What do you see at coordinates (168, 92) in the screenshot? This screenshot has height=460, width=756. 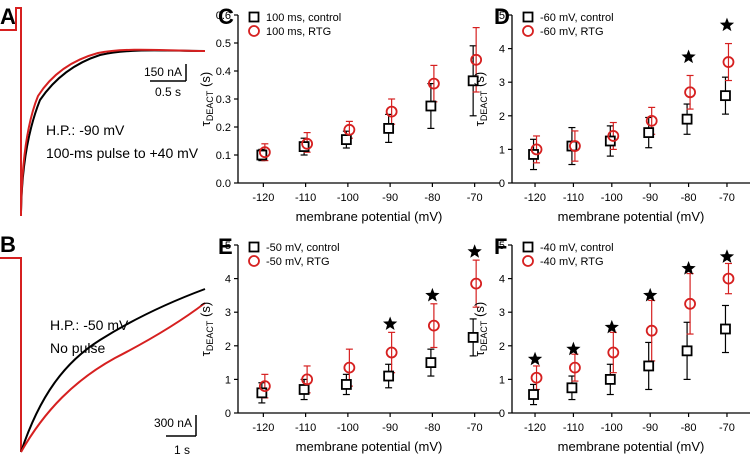 I see `scale-label-time-a: 0.5 s` at bounding box center [168, 92].